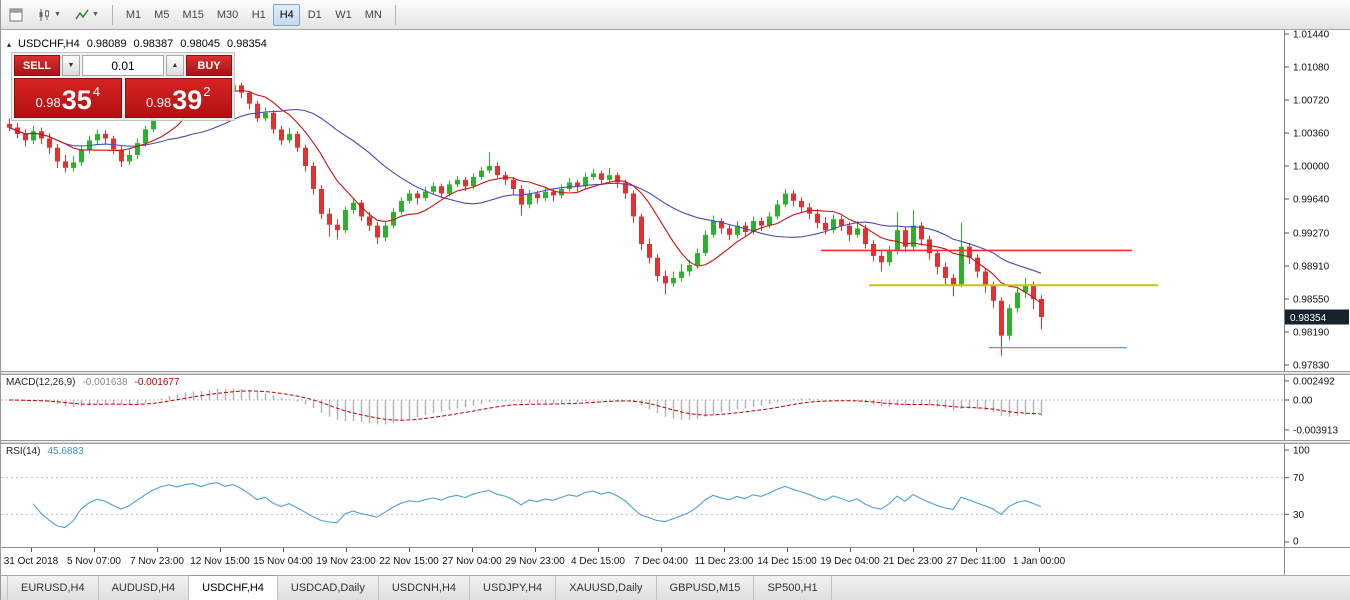 Image resolution: width=1350 pixels, height=600 pixels. What do you see at coordinates (724, 561) in the screenshot?
I see `time-axis-label: 11 Dec 23:00` at bounding box center [724, 561].